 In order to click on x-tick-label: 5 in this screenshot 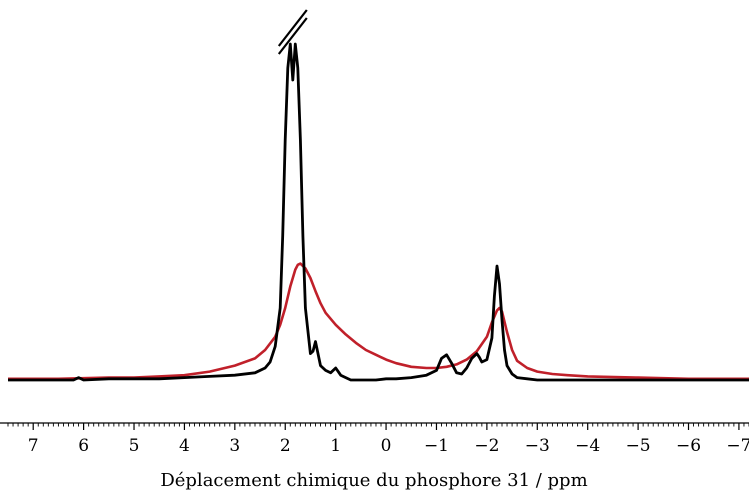, I will do `click(134, 446)`.